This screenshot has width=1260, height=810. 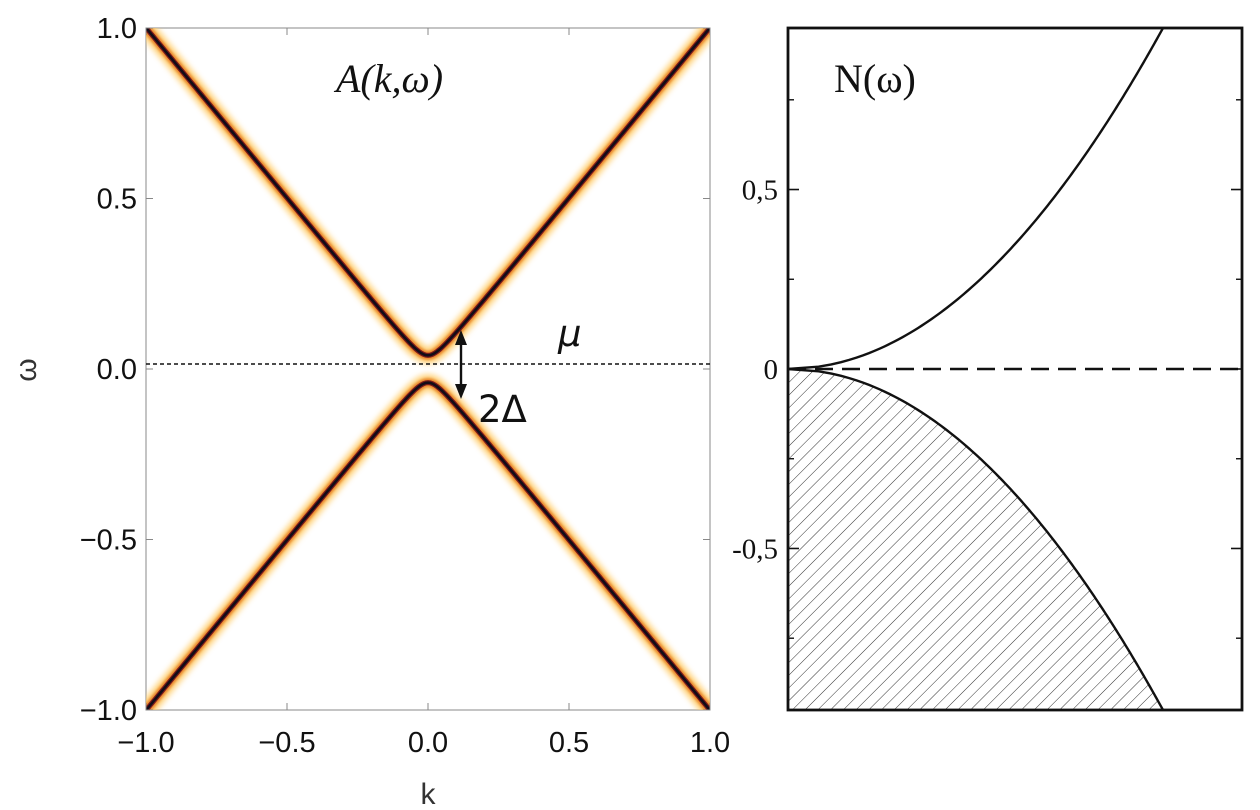 I want to click on spectral-x-tick-label: −0.5, so click(x=286, y=743).